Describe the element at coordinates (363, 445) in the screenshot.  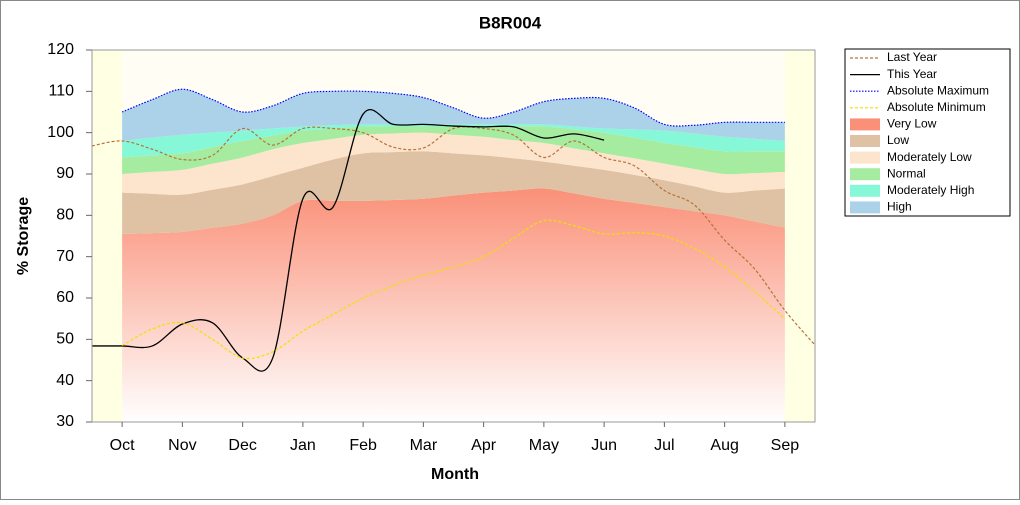
I see `x-tick-label: Feb` at that location.